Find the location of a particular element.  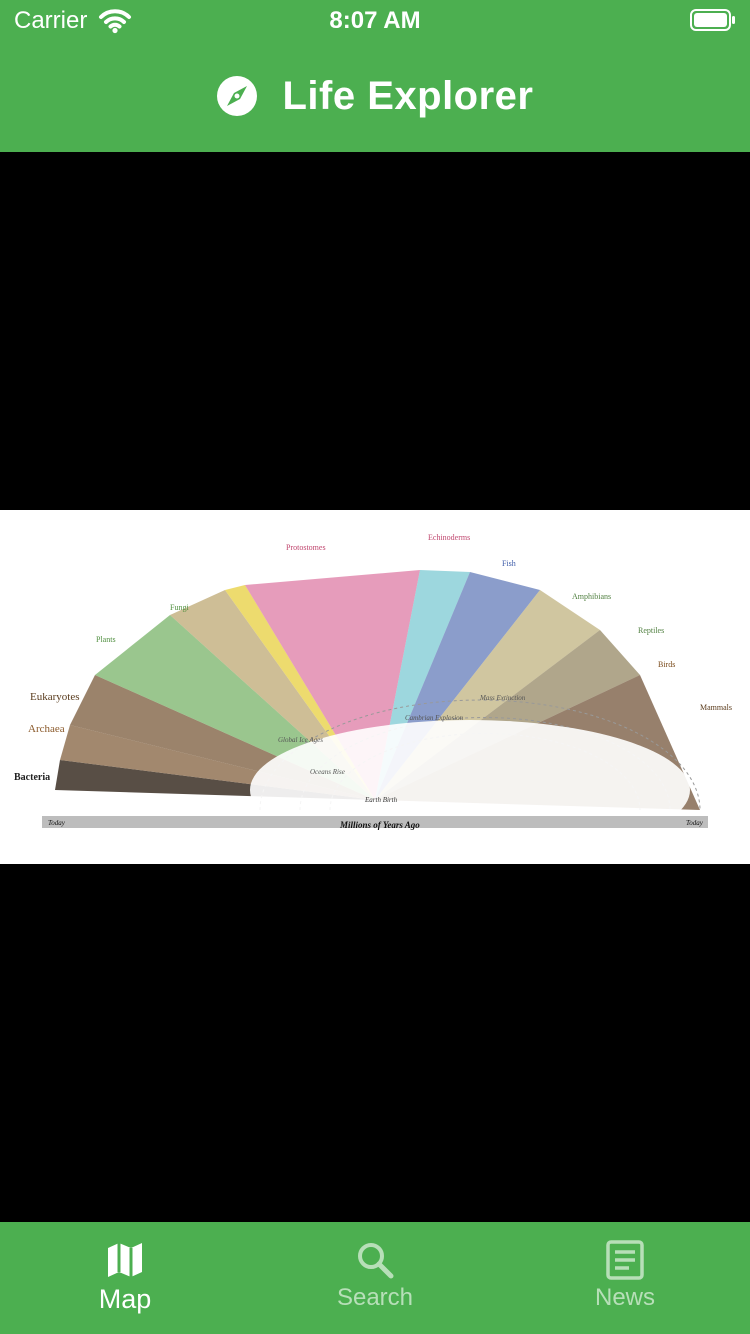

news-icon is located at coordinates (625, 1260).